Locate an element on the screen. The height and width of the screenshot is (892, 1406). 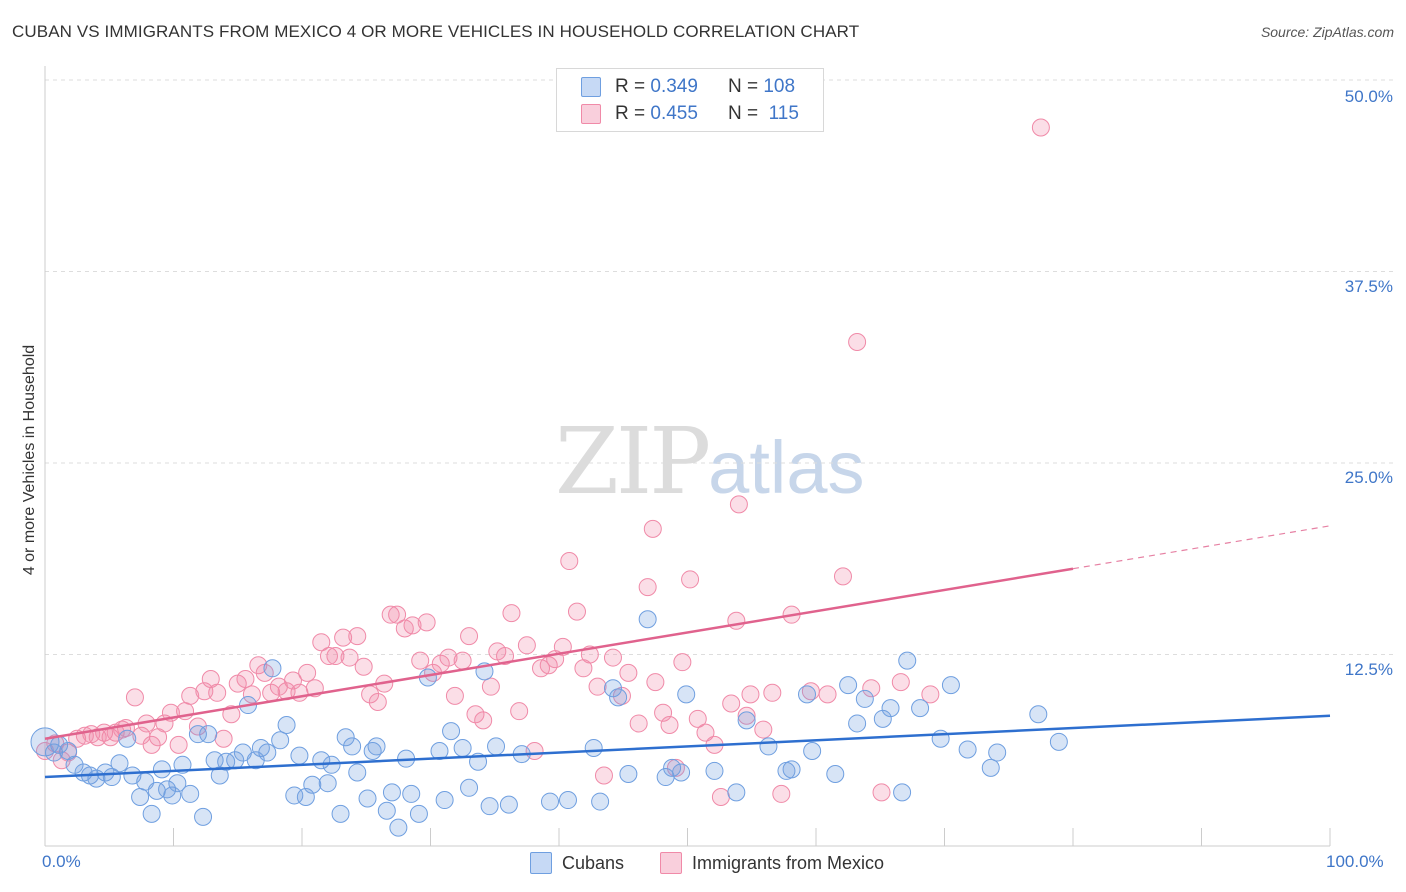
legend-item-cubans: Cubans is located at coordinates (577, 863).